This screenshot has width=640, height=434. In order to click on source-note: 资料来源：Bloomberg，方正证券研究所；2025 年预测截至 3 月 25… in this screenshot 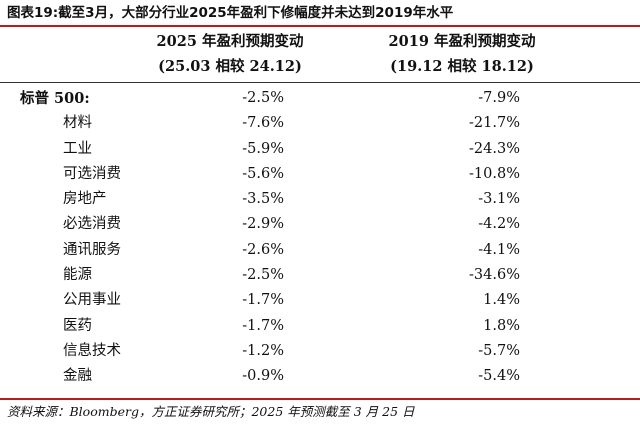, I will do `click(211, 411)`.